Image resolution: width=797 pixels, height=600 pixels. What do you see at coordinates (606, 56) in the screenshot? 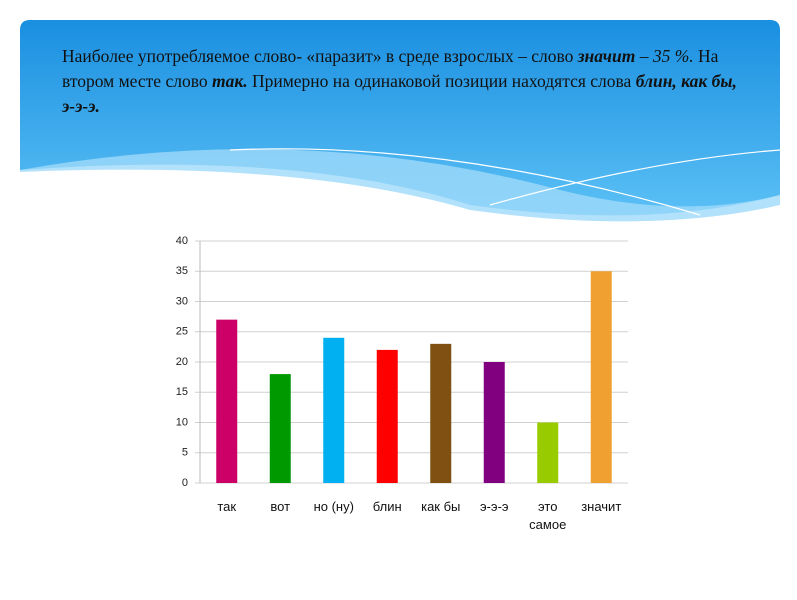
I see `text: значит` at bounding box center [606, 56].